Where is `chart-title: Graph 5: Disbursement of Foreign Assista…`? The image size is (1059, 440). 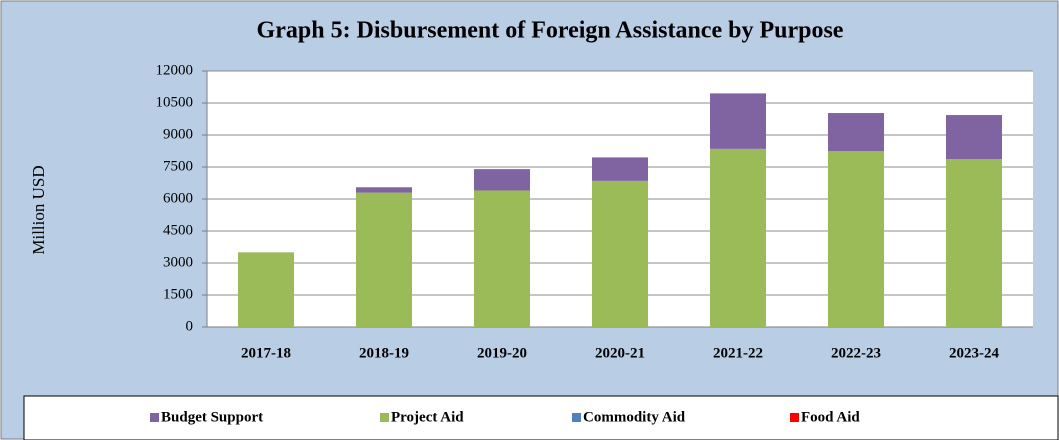 chart-title: Graph 5: Disbursement of Foreign Assista… is located at coordinates (550, 31).